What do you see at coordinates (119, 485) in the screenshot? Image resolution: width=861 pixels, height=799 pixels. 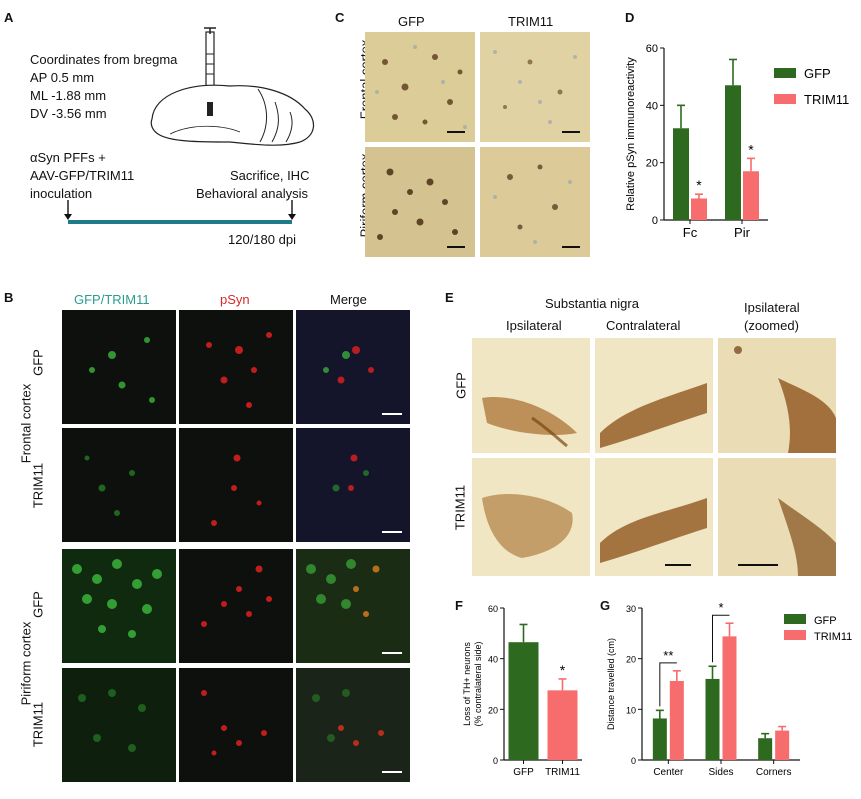 I see `micrograph-b-trim11-frontal-green` at bounding box center [119, 485].